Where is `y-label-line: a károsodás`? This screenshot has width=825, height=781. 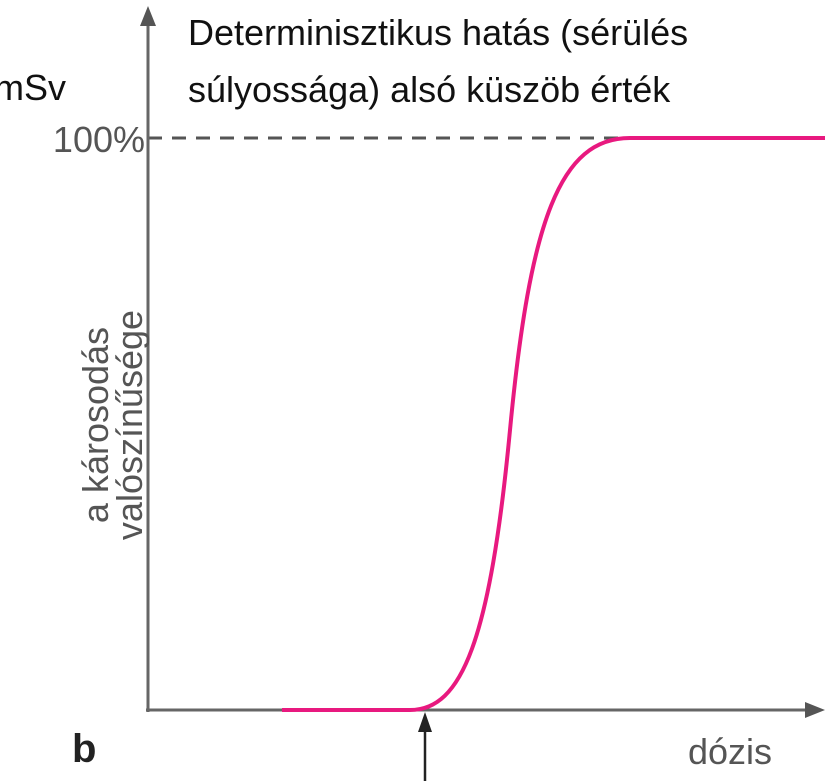
y-label-line: a károsodás is located at coordinates (95, 425).